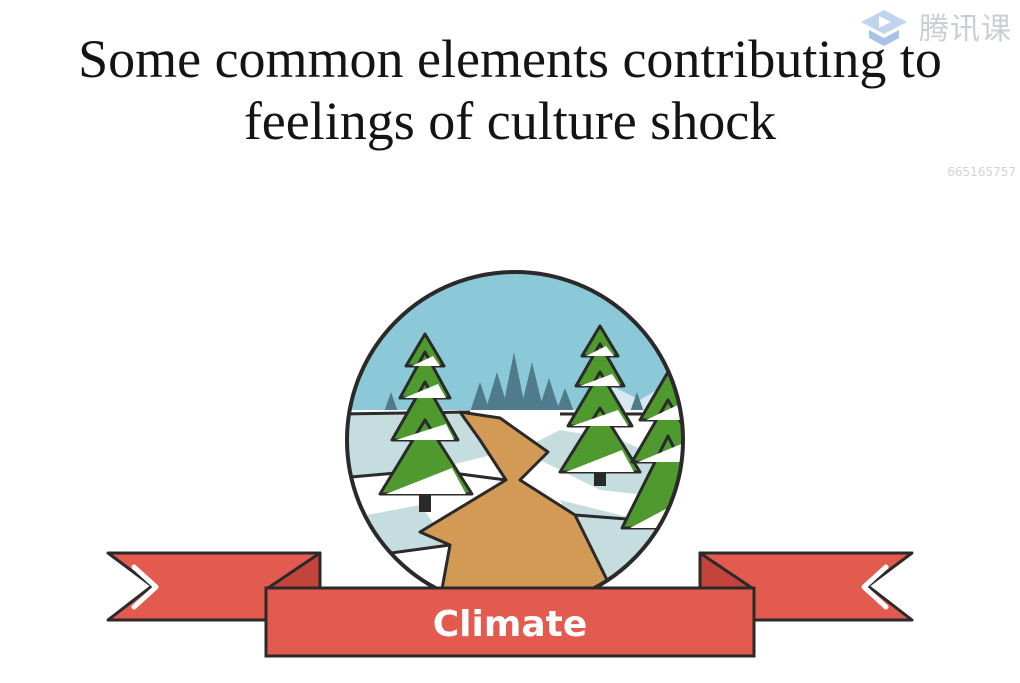  Describe the element at coordinates (965, 29) in the screenshot. I see `watermark-brand-text: 腾讯课` at that location.